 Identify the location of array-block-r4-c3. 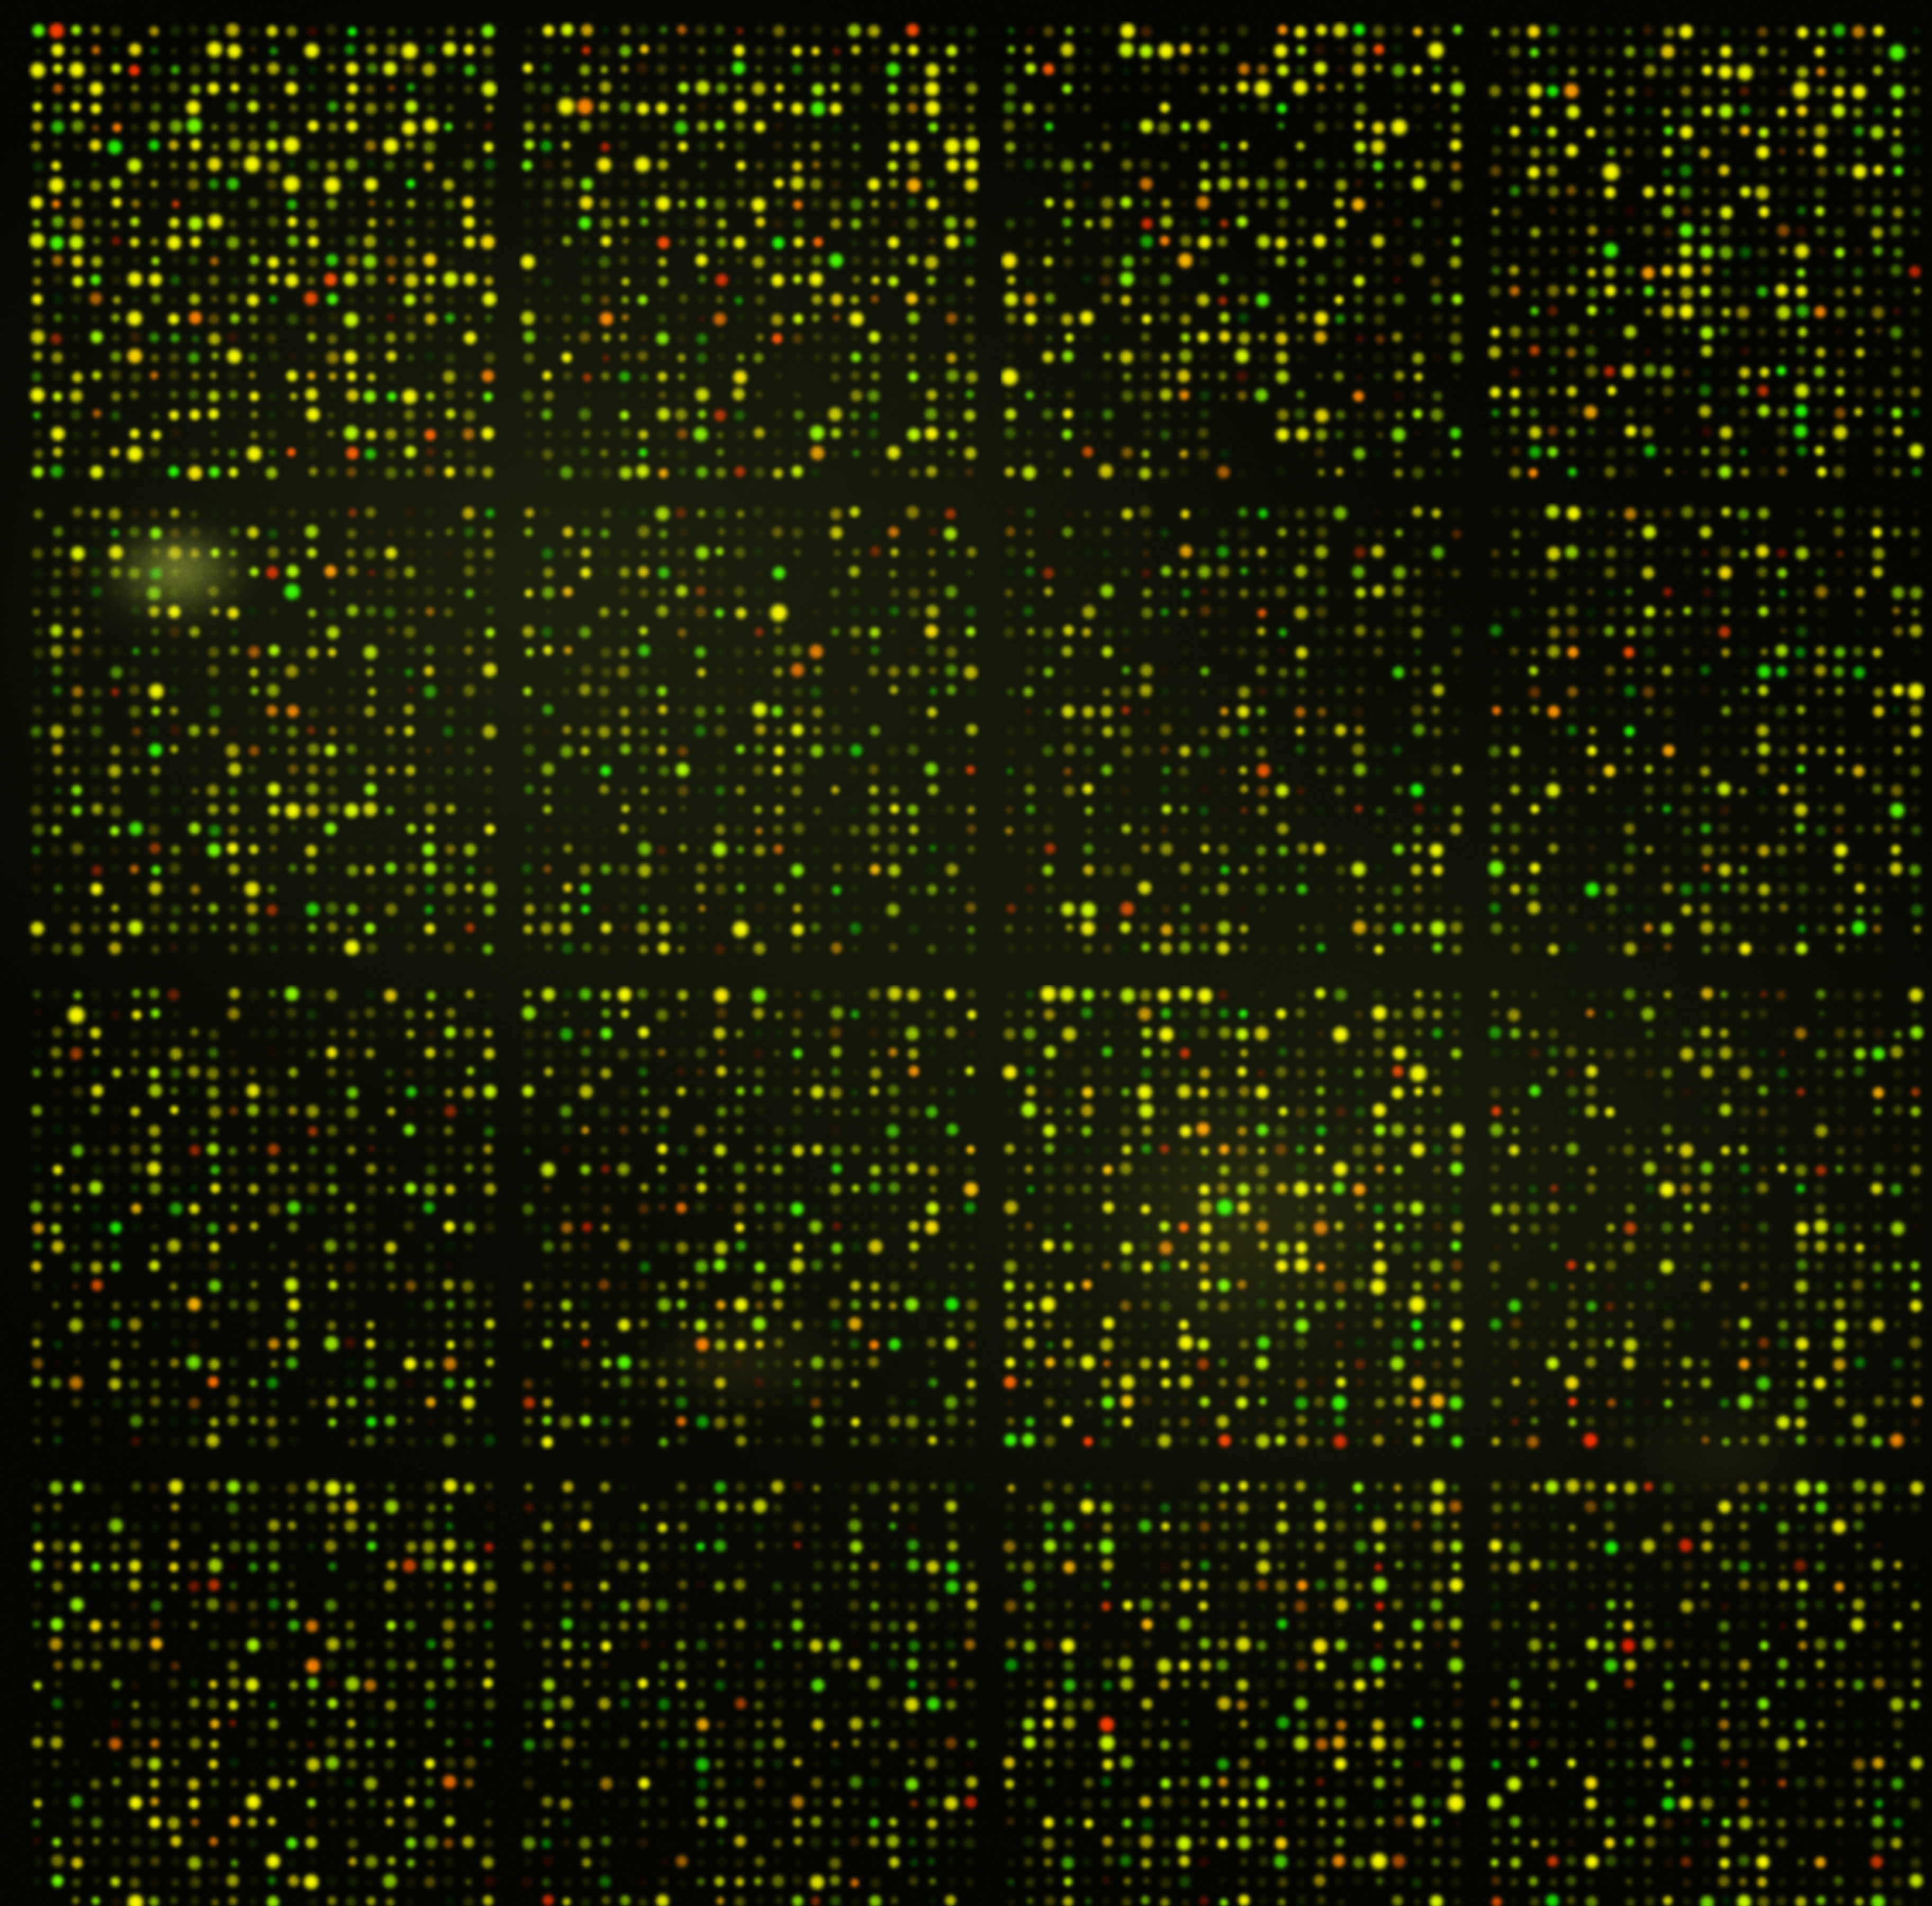
(1233, 1692).